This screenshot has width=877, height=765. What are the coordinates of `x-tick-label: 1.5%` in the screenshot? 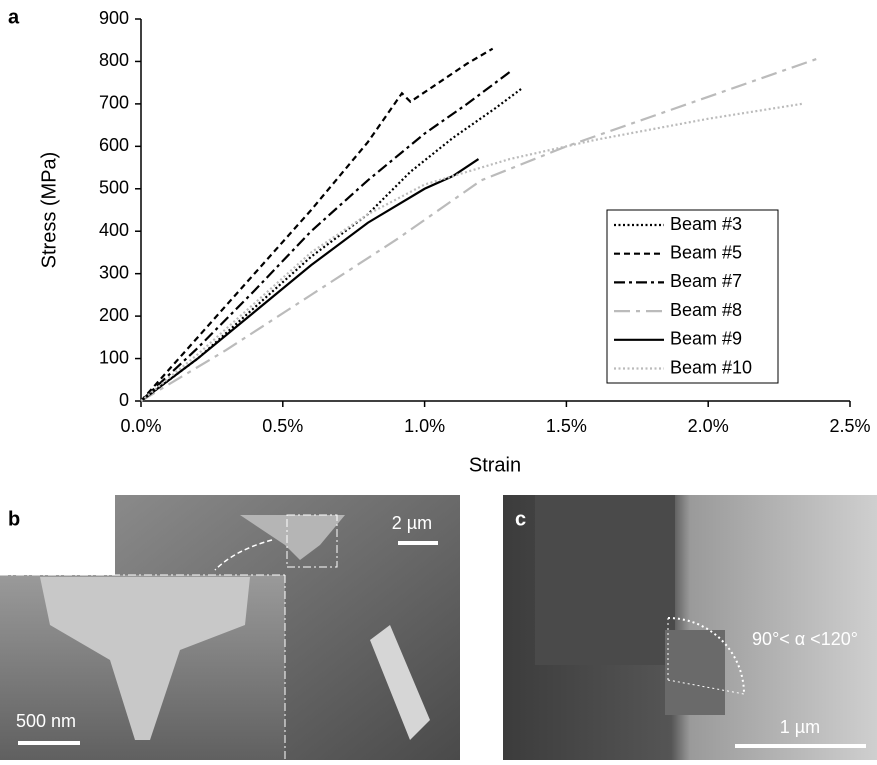 It's located at (566, 426).